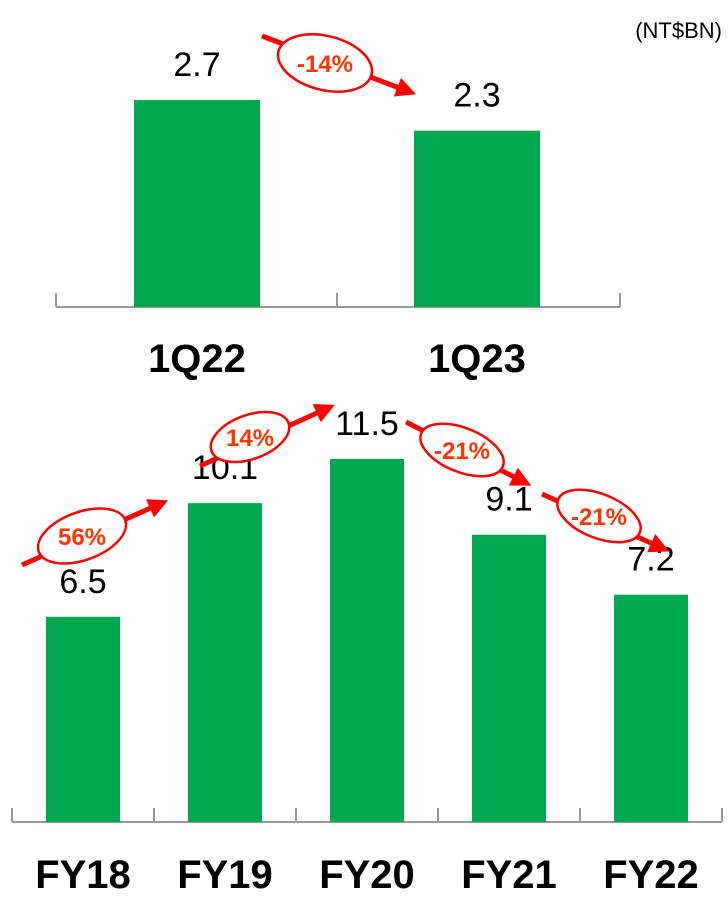  I want to click on change-label: -14%, so click(325, 64).